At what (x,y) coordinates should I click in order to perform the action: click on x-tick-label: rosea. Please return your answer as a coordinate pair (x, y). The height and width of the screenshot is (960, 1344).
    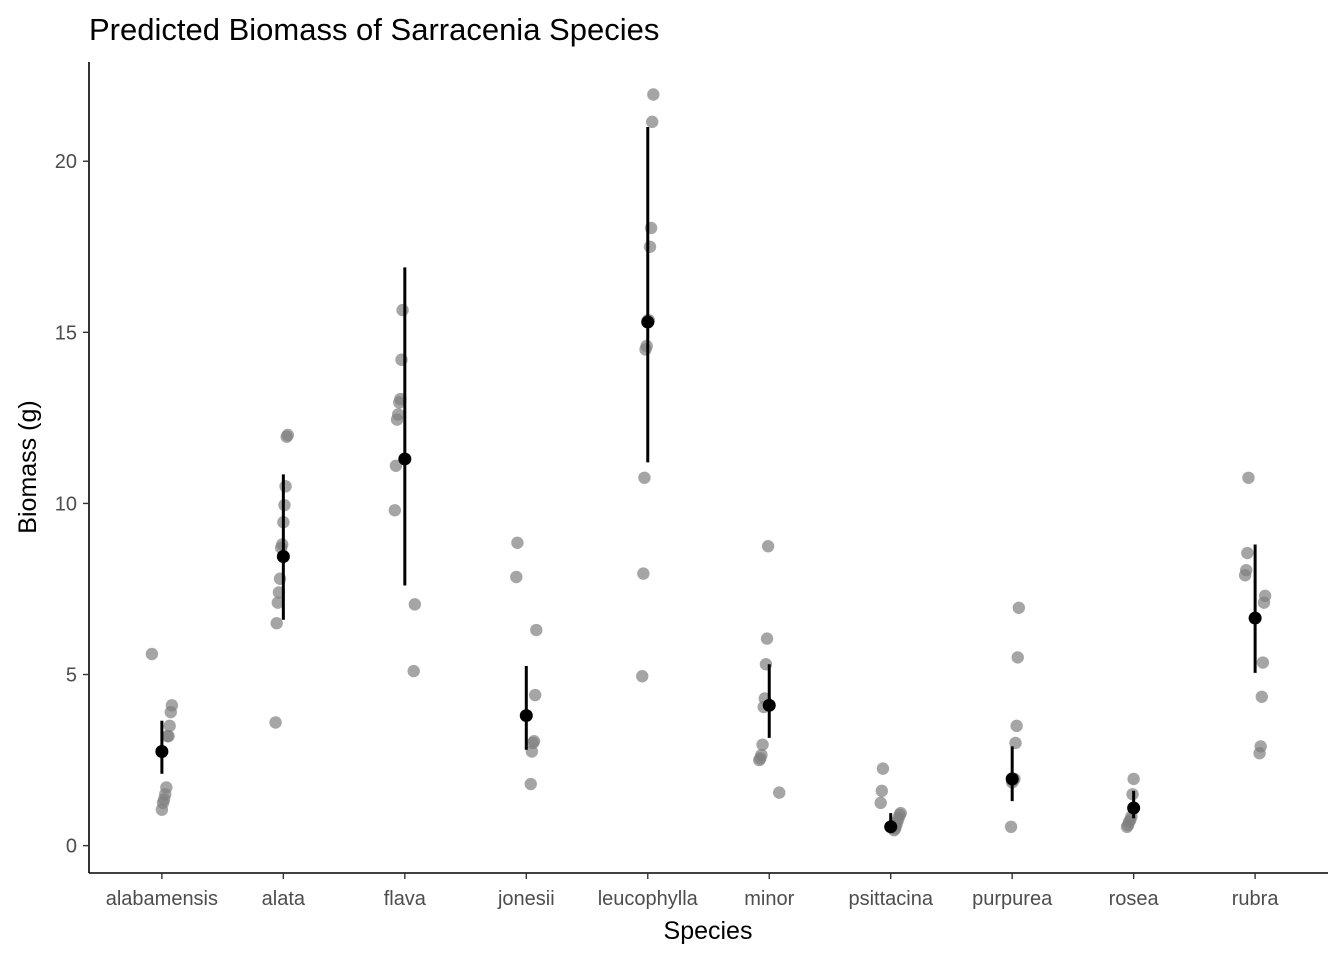
    Looking at the image, I should click on (1134, 899).